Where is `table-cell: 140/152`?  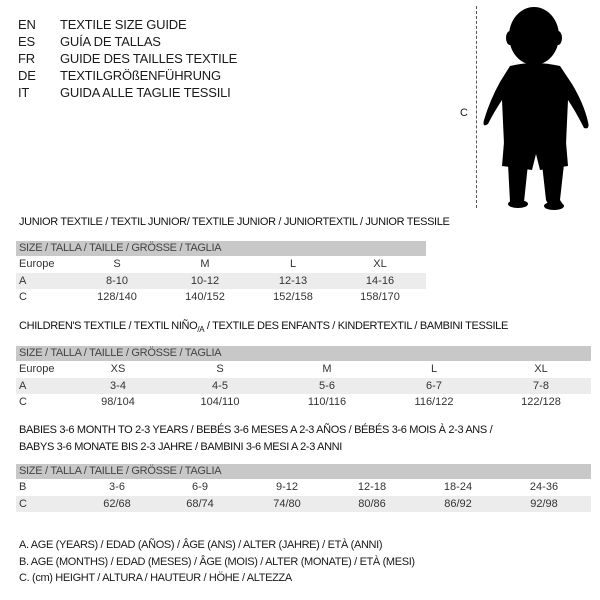 table-cell: 140/152 is located at coordinates (205, 297).